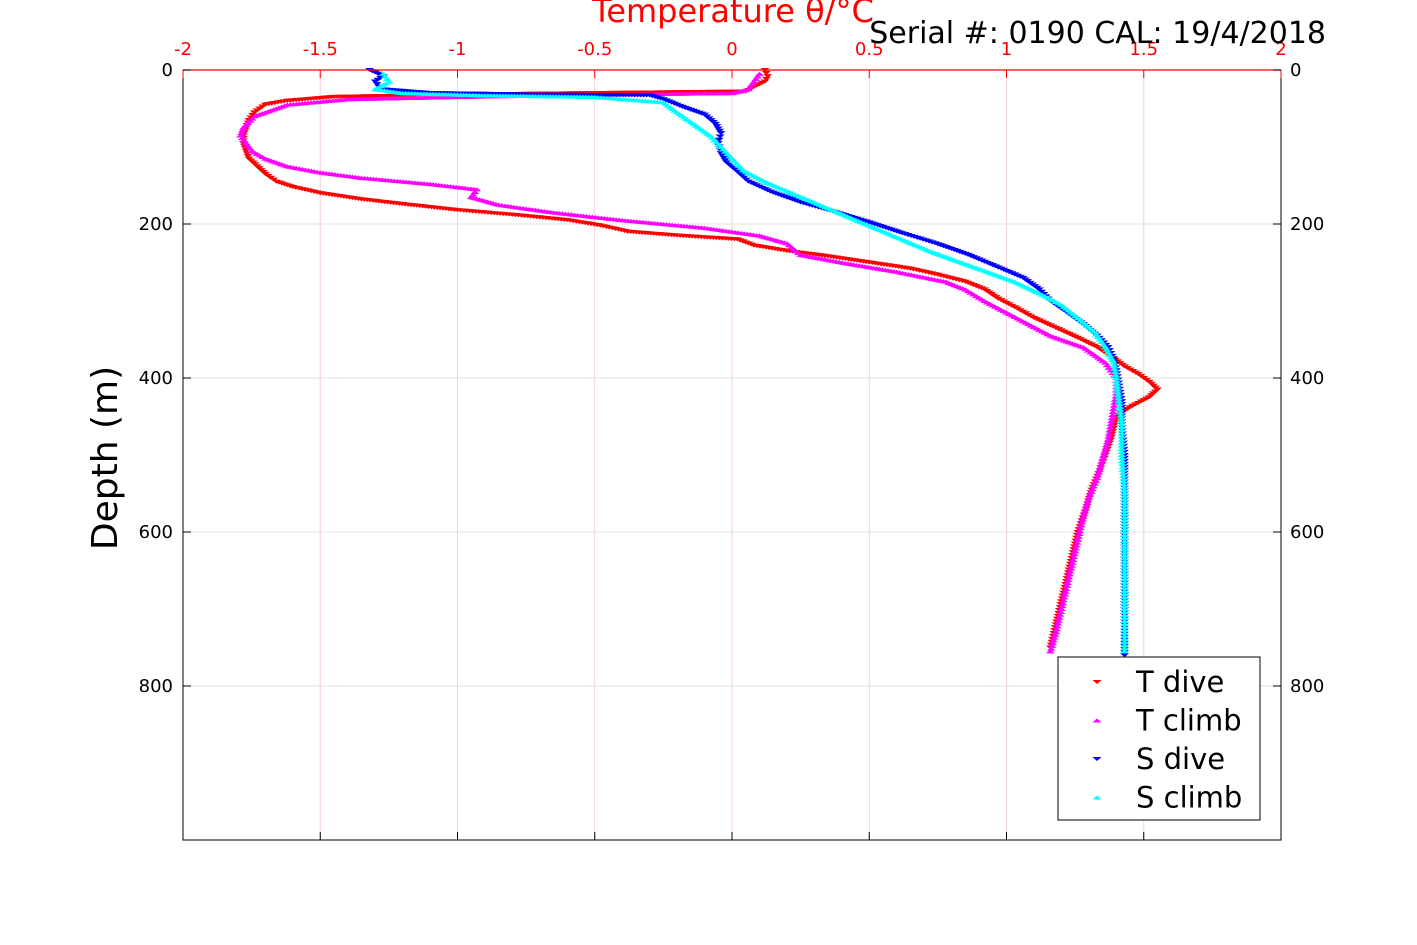 Image resolution: width=1417 pixels, height=945 pixels. Describe the element at coordinates (167, 70) in the screenshot. I see `y-tick-label-left: 0` at that location.